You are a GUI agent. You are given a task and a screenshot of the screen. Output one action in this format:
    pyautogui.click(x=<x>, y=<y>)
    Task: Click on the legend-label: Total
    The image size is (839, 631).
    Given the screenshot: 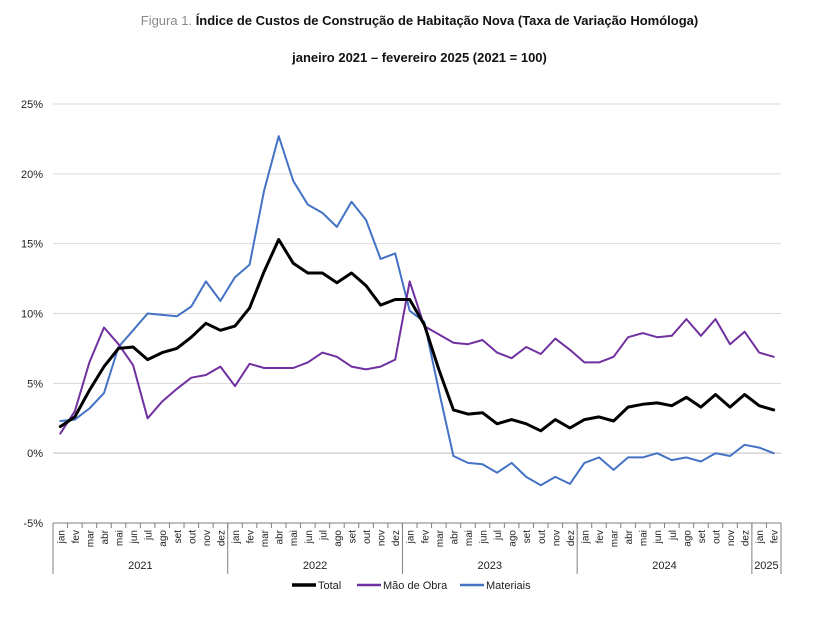 What is the action you would take?
    pyautogui.click(x=329, y=586)
    